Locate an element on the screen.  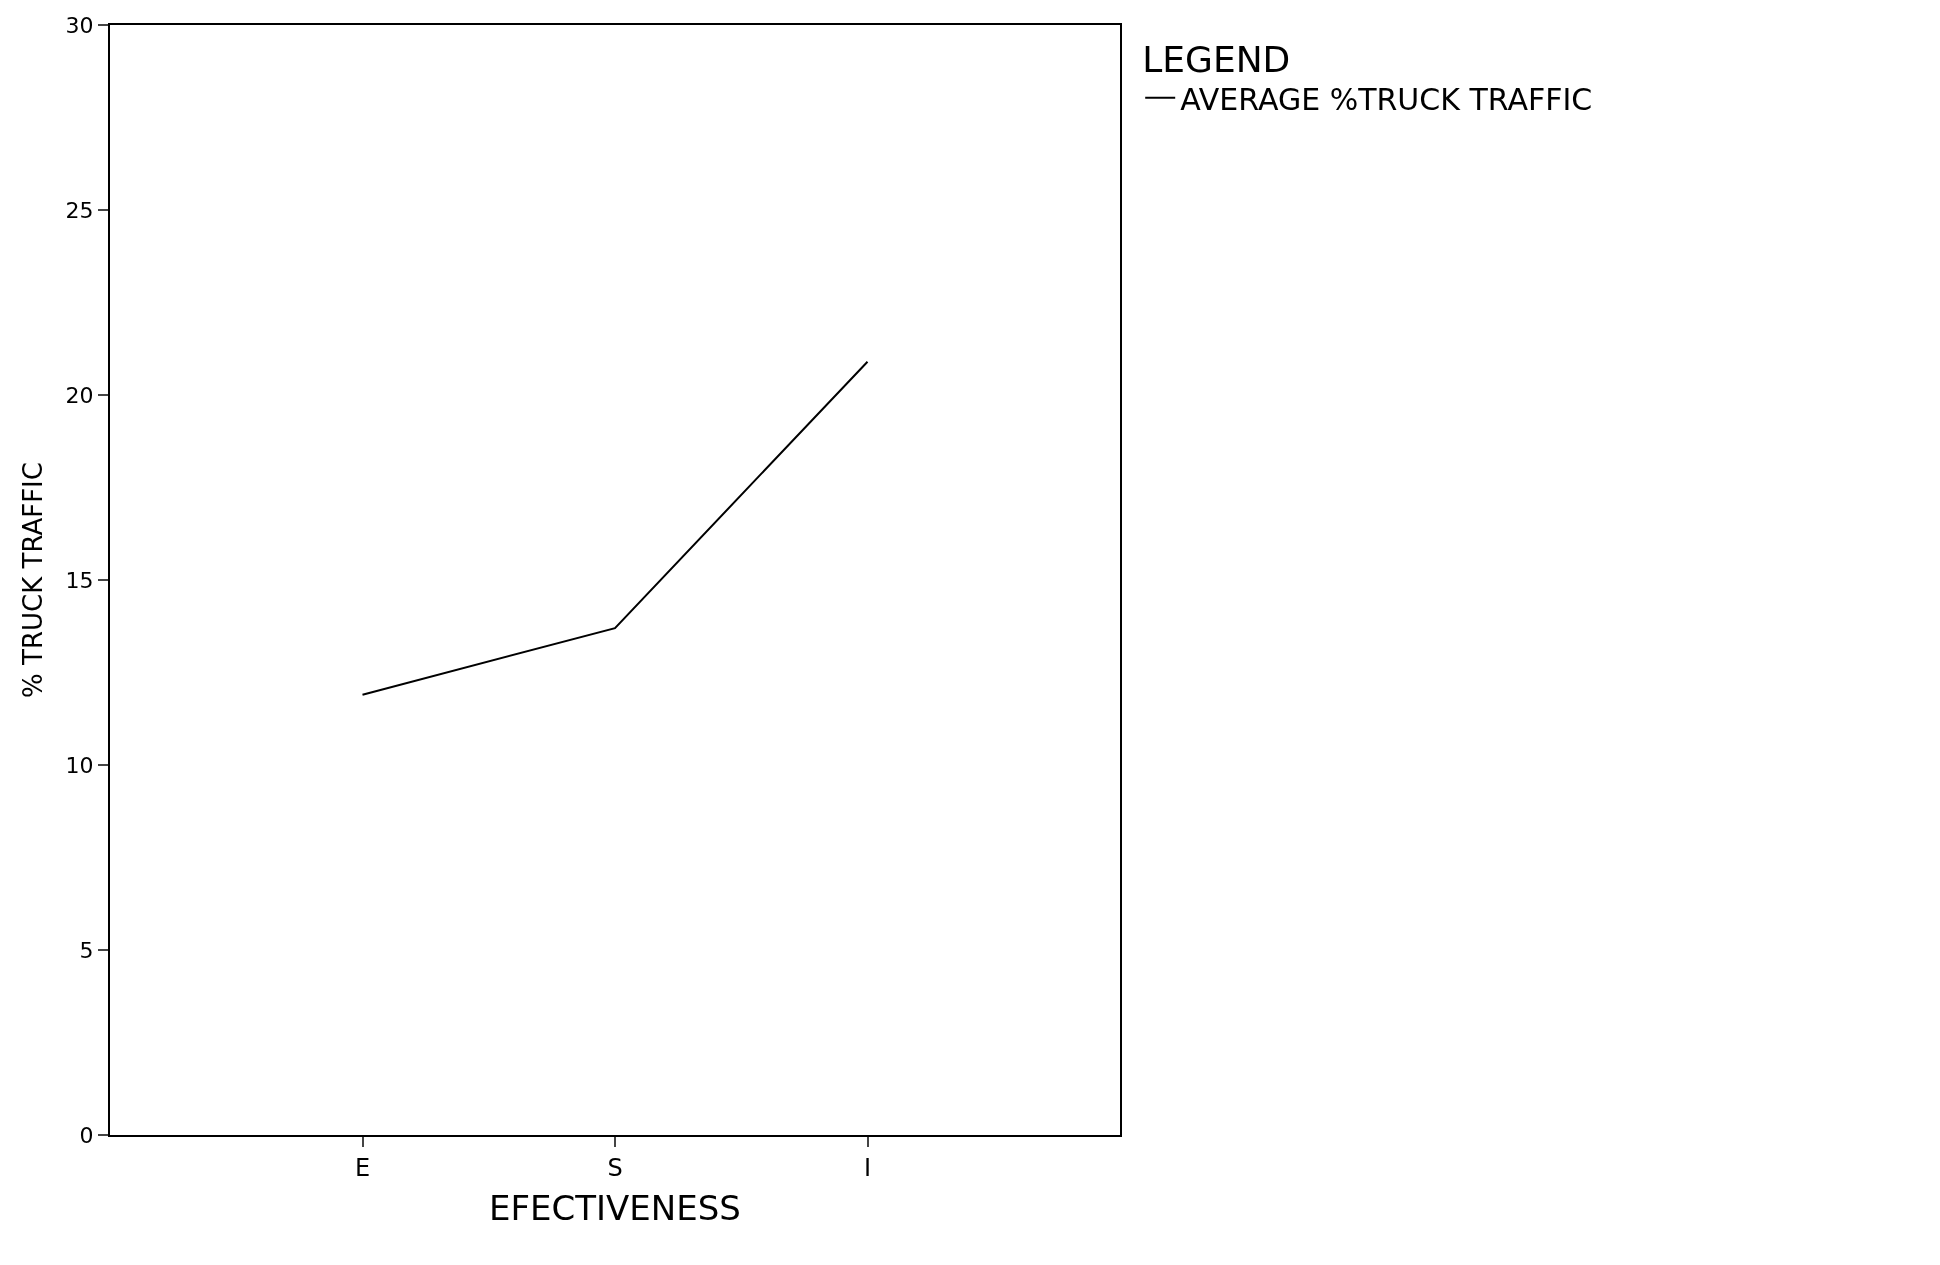
x-tick-label: E is located at coordinates (362, 1167).